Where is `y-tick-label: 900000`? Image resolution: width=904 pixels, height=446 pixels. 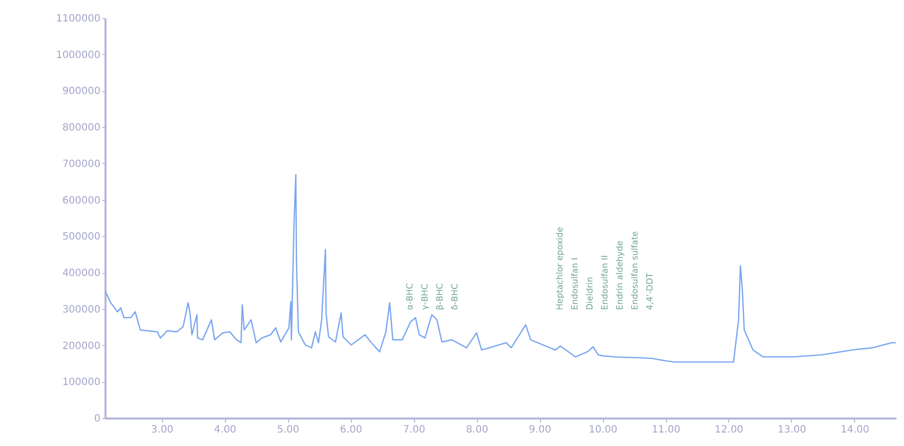 y-tick-label: 900000 is located at coordinates (81, 92).